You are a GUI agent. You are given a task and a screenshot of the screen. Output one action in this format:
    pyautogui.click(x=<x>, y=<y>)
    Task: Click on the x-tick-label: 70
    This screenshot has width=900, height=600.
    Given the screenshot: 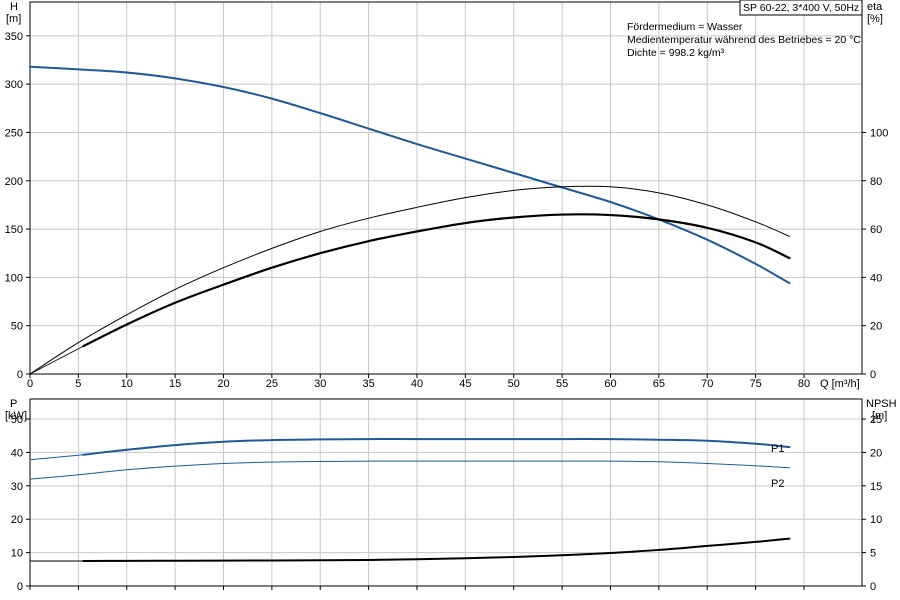 What is the action you would take?
    pyautogui.click(x=707, y=384)
    